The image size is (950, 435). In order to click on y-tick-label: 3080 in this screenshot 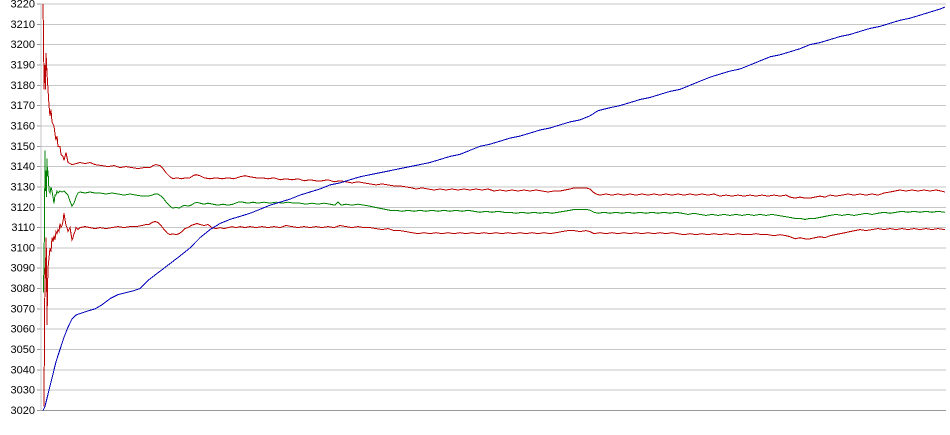, I will do `click(23, 289)`.